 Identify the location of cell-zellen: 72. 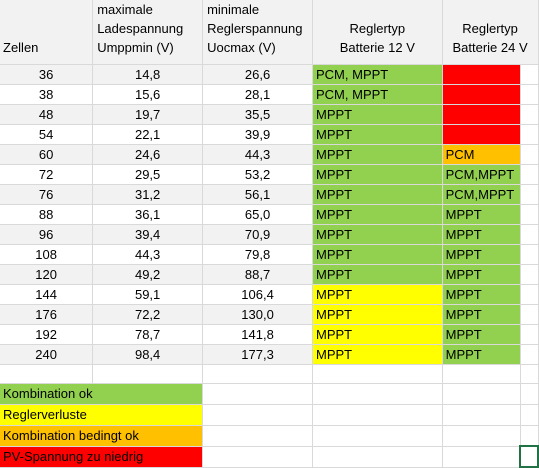
(47, 174).